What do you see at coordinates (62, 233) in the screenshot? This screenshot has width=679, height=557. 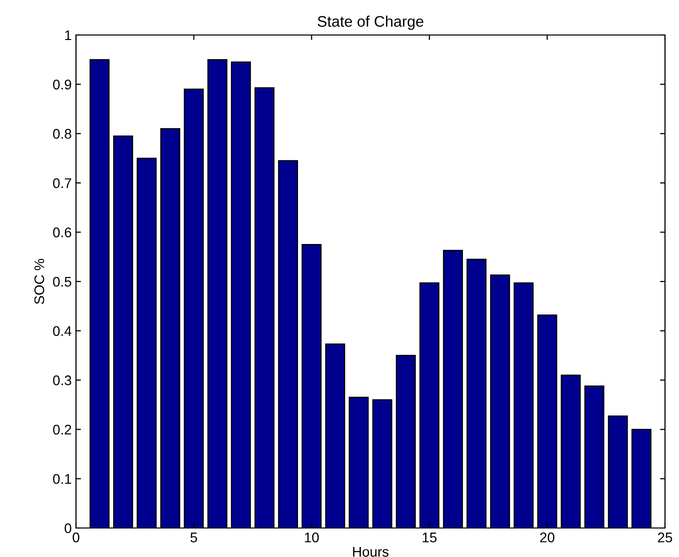 I see `y-tick-label: 0.6` at bounding box center [62, 233].